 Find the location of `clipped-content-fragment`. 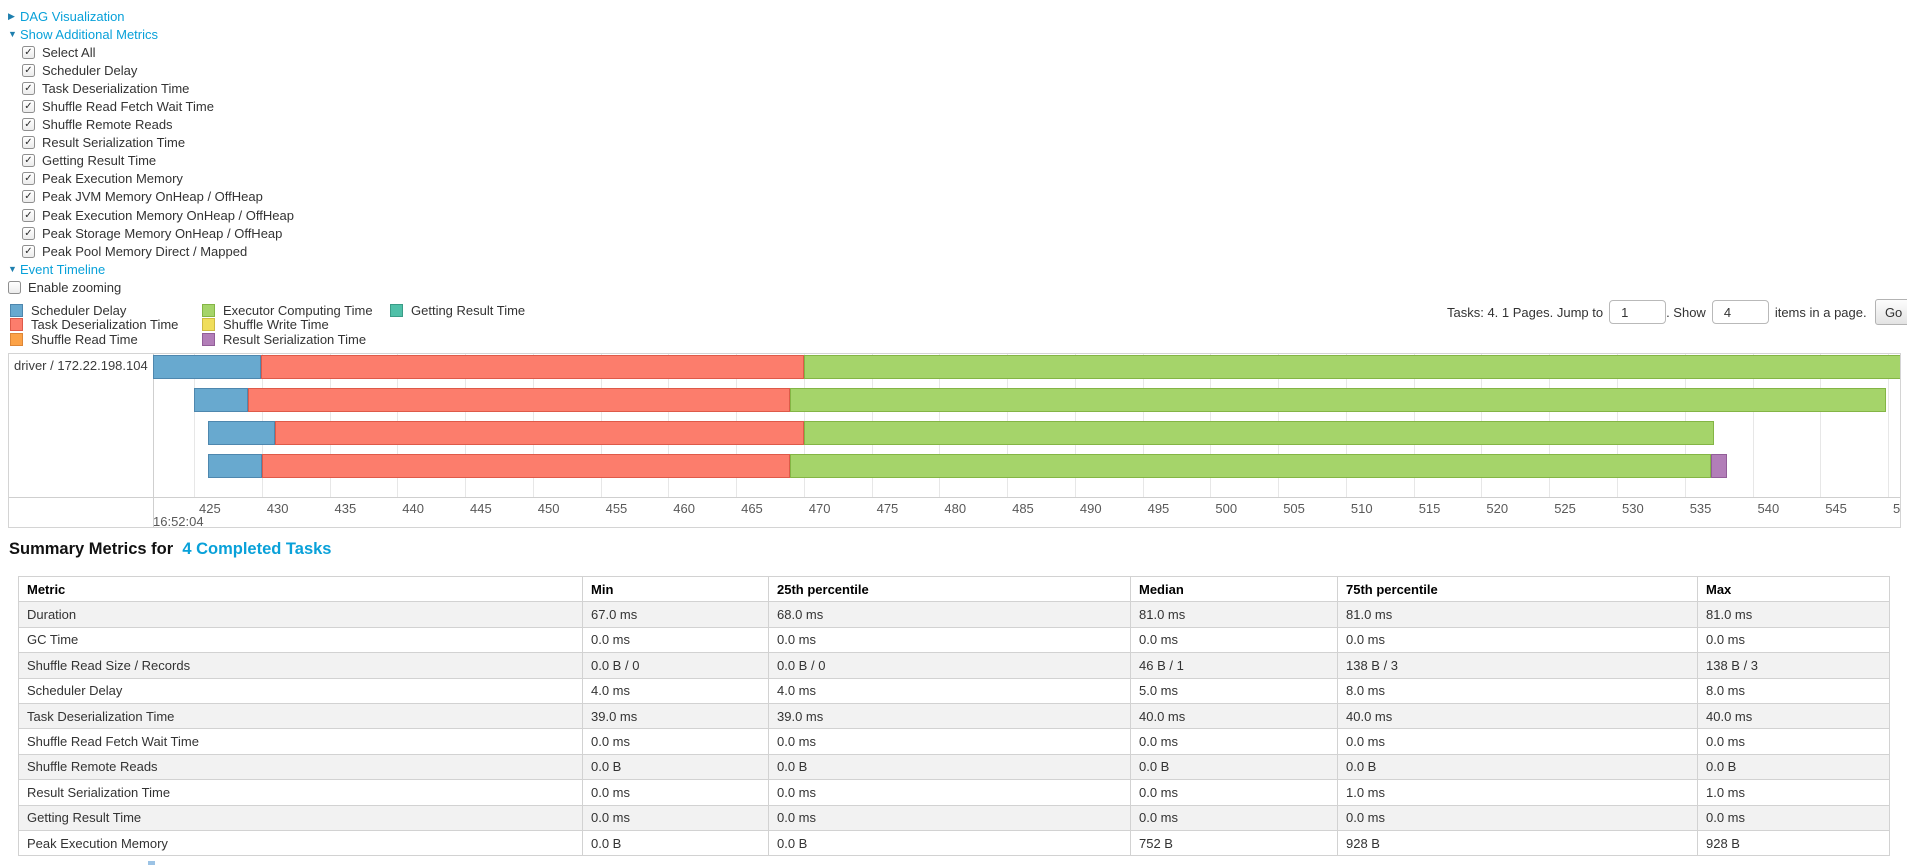

clipped-content-fragment is located at coordinates (151, 863).